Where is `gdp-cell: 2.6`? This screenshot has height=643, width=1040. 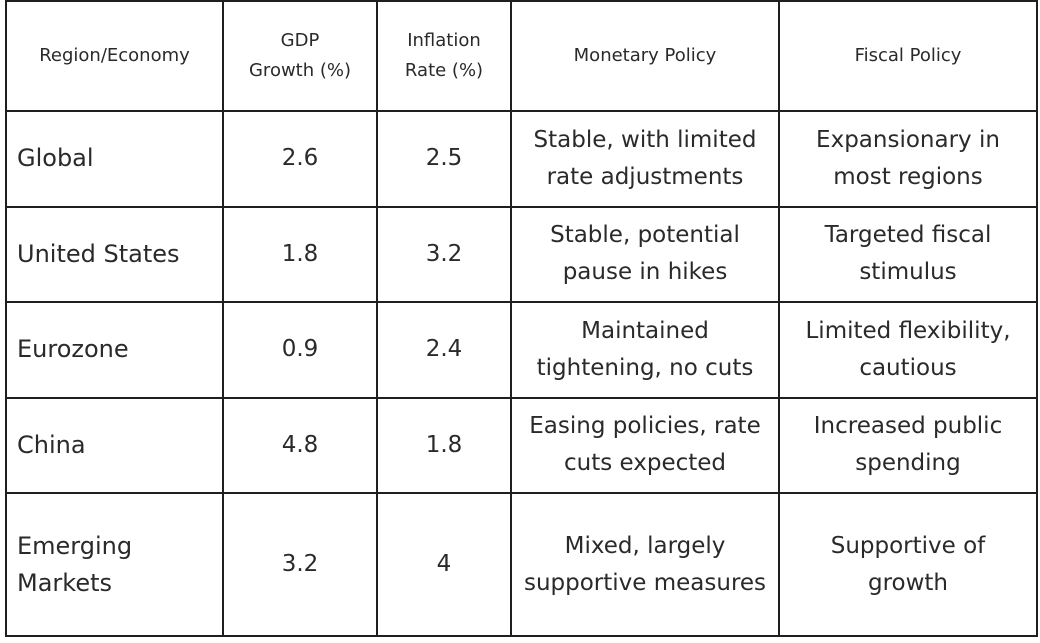 gdp-cell: 2.6 is located at coordinates (300, 159).